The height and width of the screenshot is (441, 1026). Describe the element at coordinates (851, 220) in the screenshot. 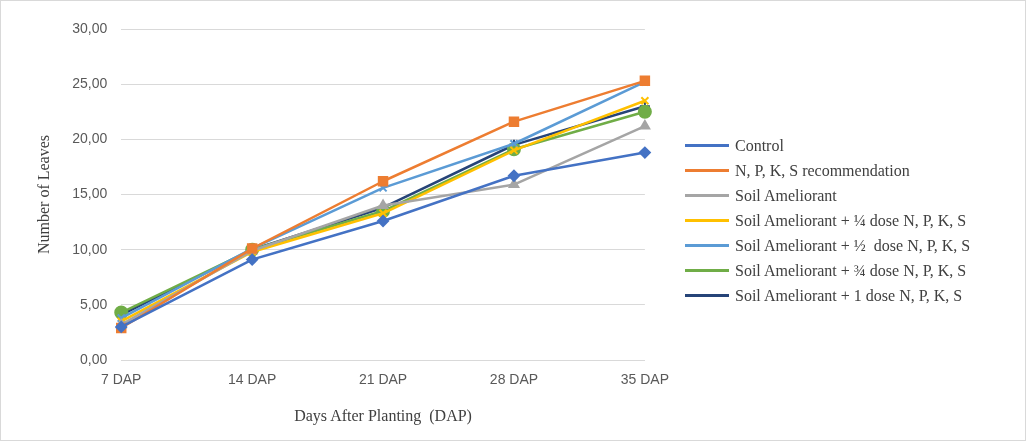

I see `legend-label: Soil Ameliorant + ¼ dose N, P, K, S` at that location.